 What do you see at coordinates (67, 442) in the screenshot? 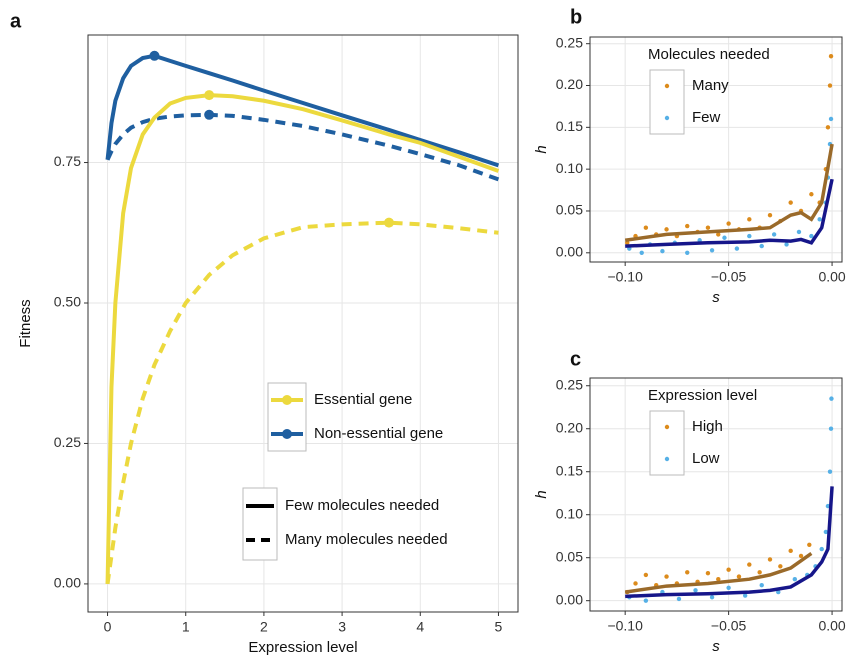
I see `y-tick-label: 0.25` at bounding box center [67, 442].